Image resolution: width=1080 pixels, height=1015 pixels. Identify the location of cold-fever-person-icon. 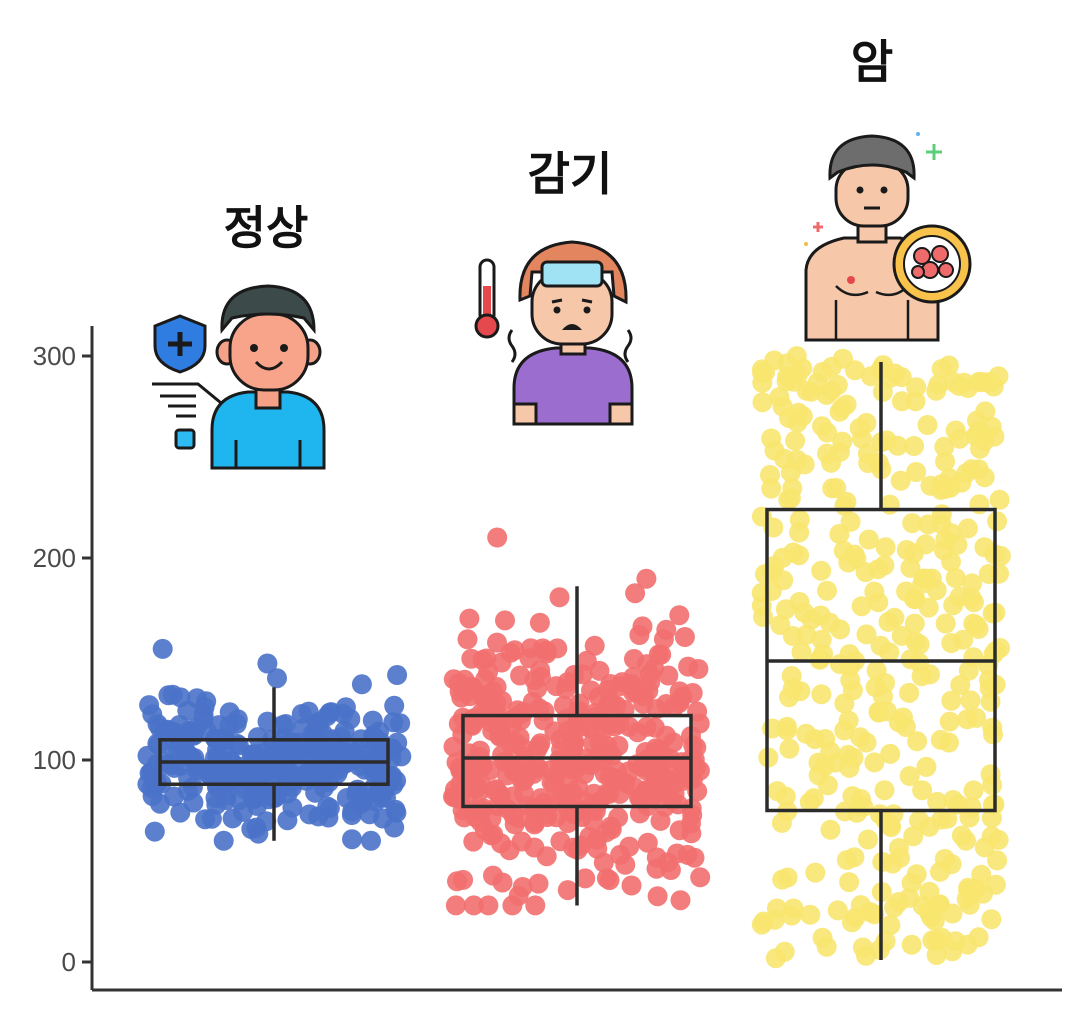
(554, 333).